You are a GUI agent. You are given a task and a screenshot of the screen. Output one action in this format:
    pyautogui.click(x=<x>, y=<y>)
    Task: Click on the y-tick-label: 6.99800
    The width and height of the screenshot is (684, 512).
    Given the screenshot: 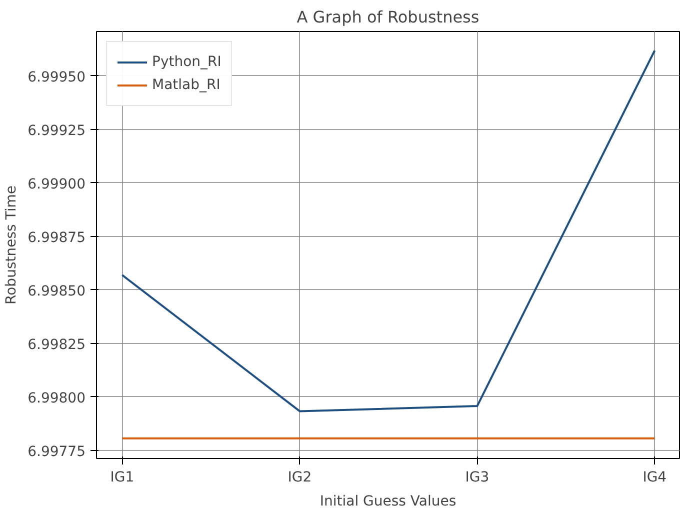 What is the action you would take?
    pyautogui.click(x=57, y=398)
    